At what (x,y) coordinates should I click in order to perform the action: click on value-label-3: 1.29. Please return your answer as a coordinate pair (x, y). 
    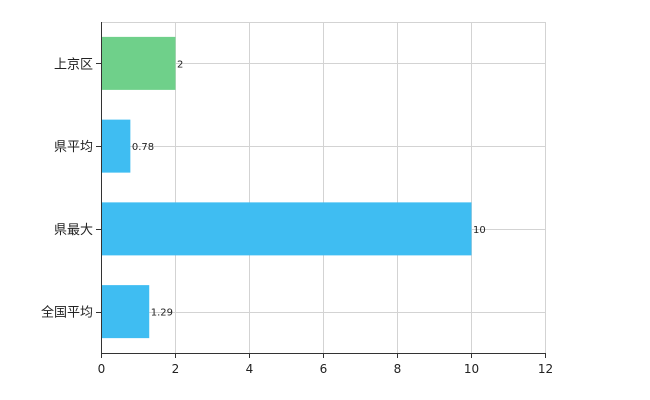
    Looking at the image, I should click on (162, 313).